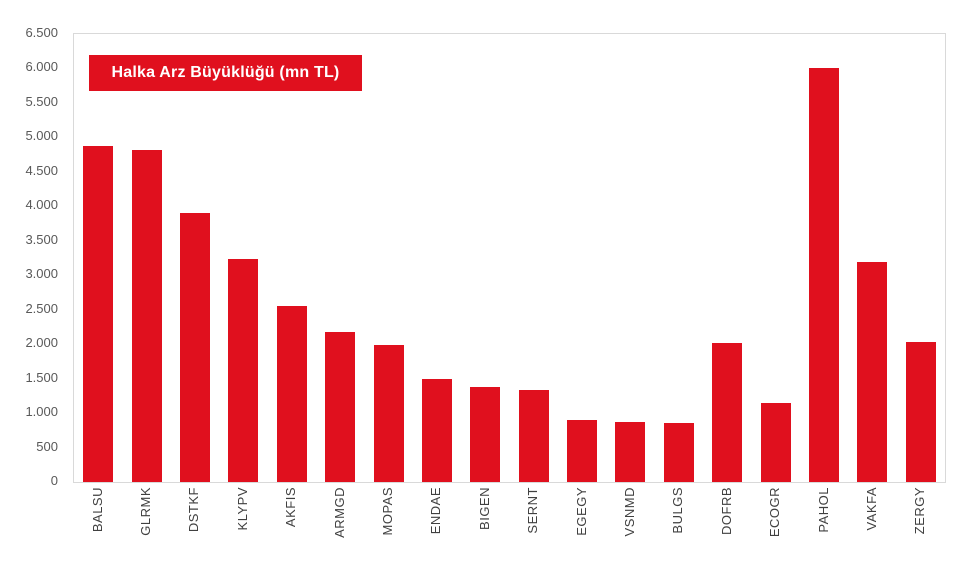 The image size is (960, 564). I want to click on x-tick-label-dofrb: DOFRB, so click(726, 511).